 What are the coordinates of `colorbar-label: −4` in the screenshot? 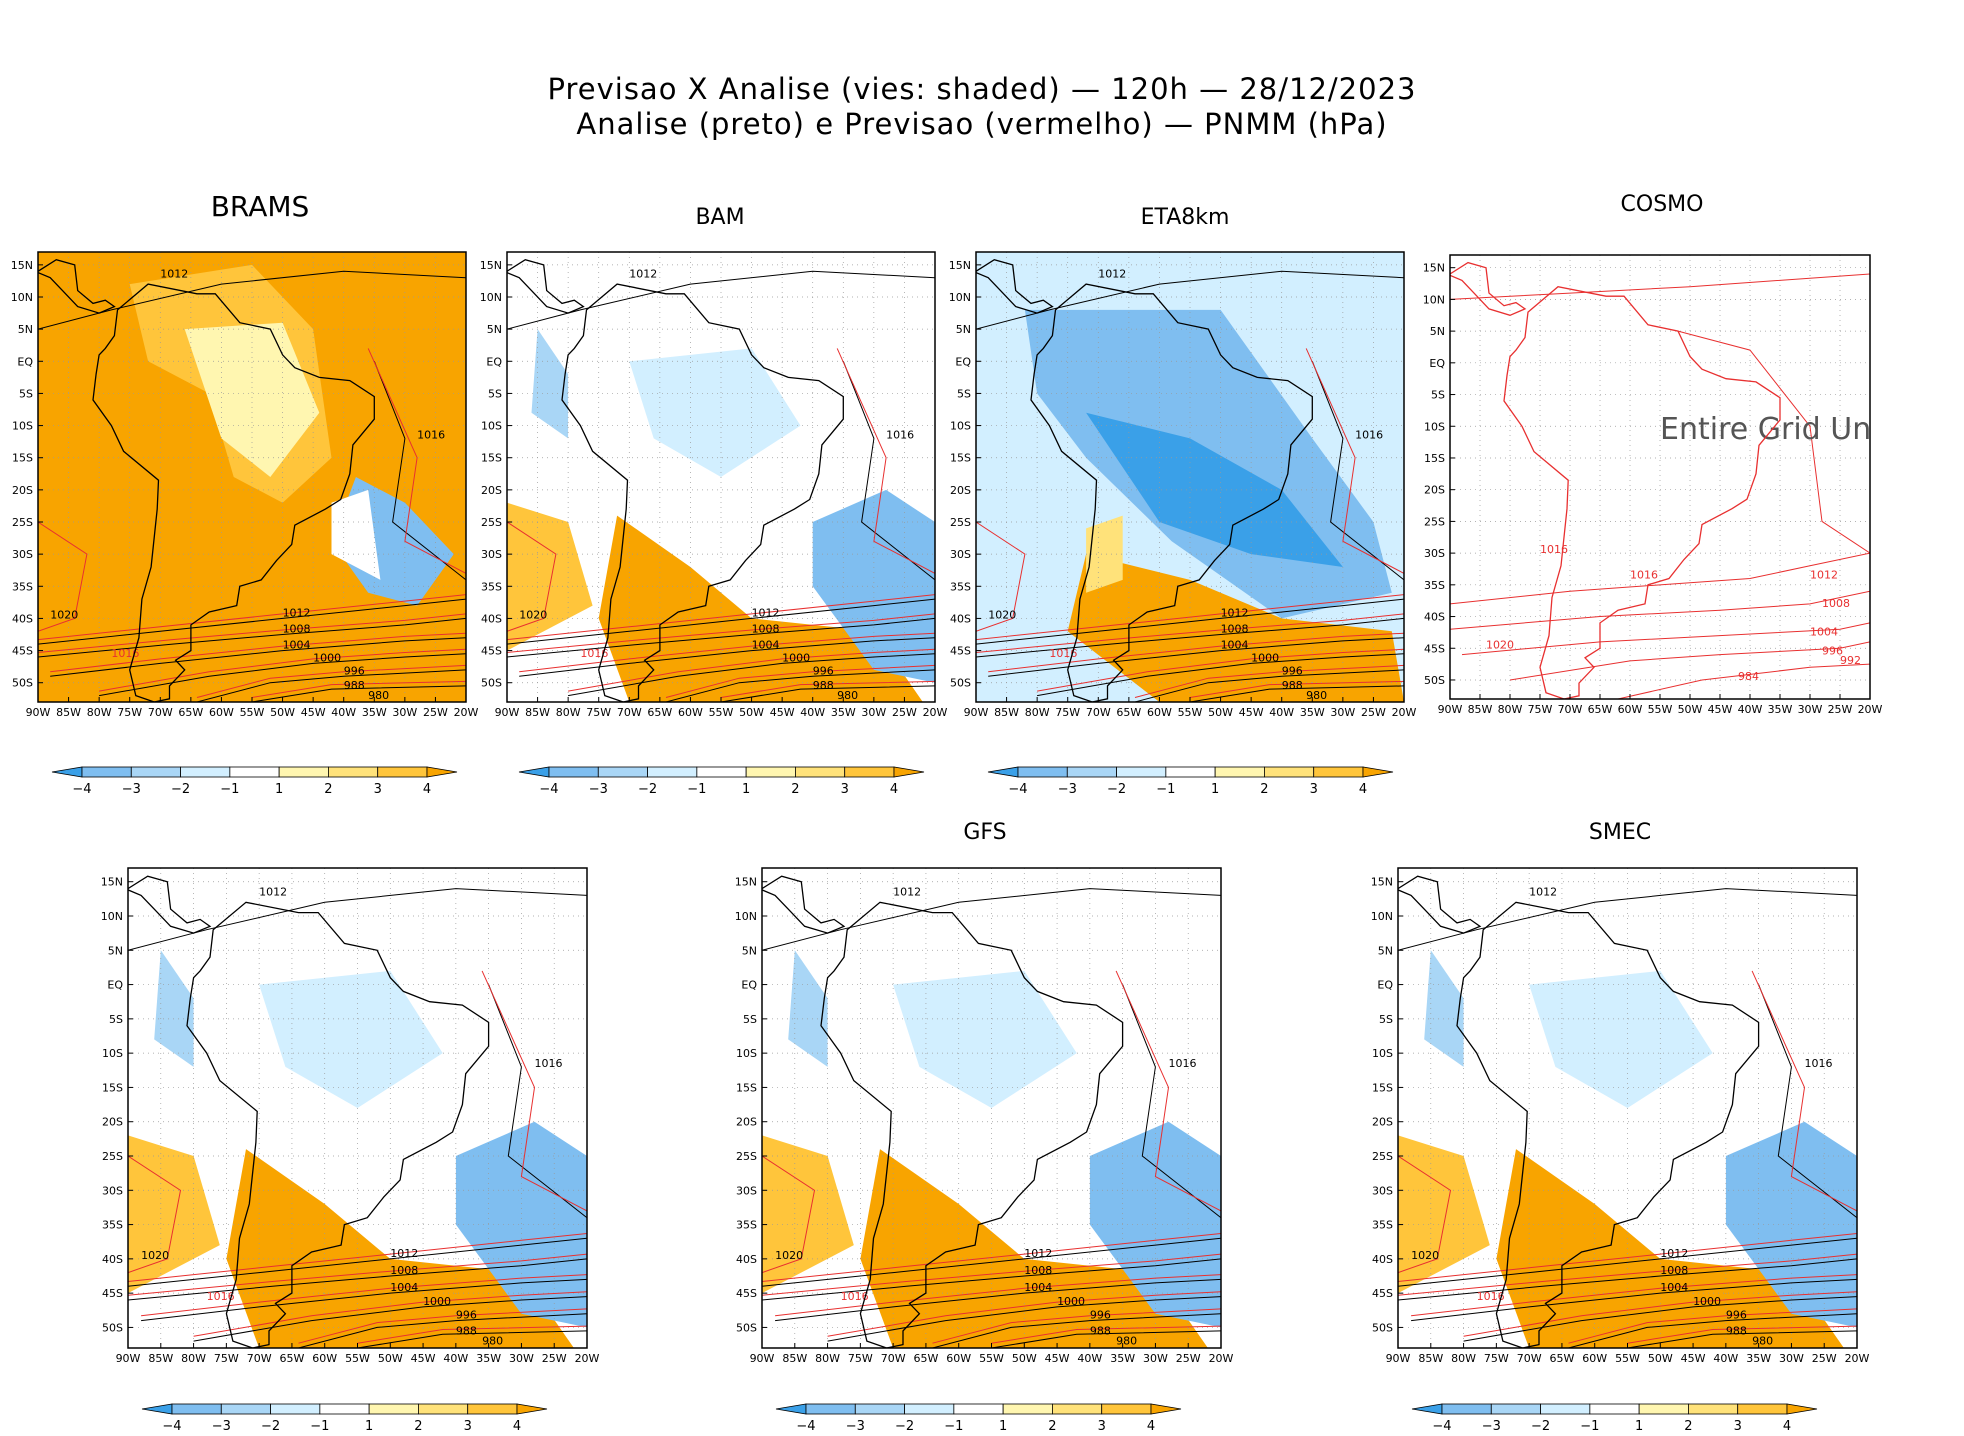 It's located at (81, 789).